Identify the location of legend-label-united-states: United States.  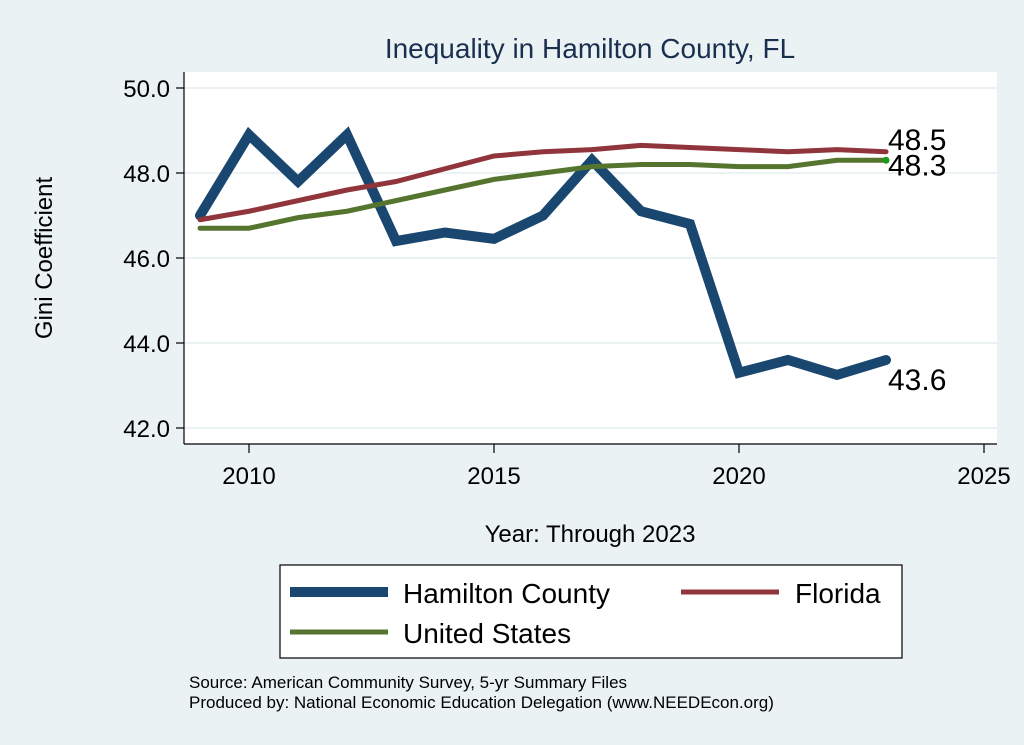
(487, 633).